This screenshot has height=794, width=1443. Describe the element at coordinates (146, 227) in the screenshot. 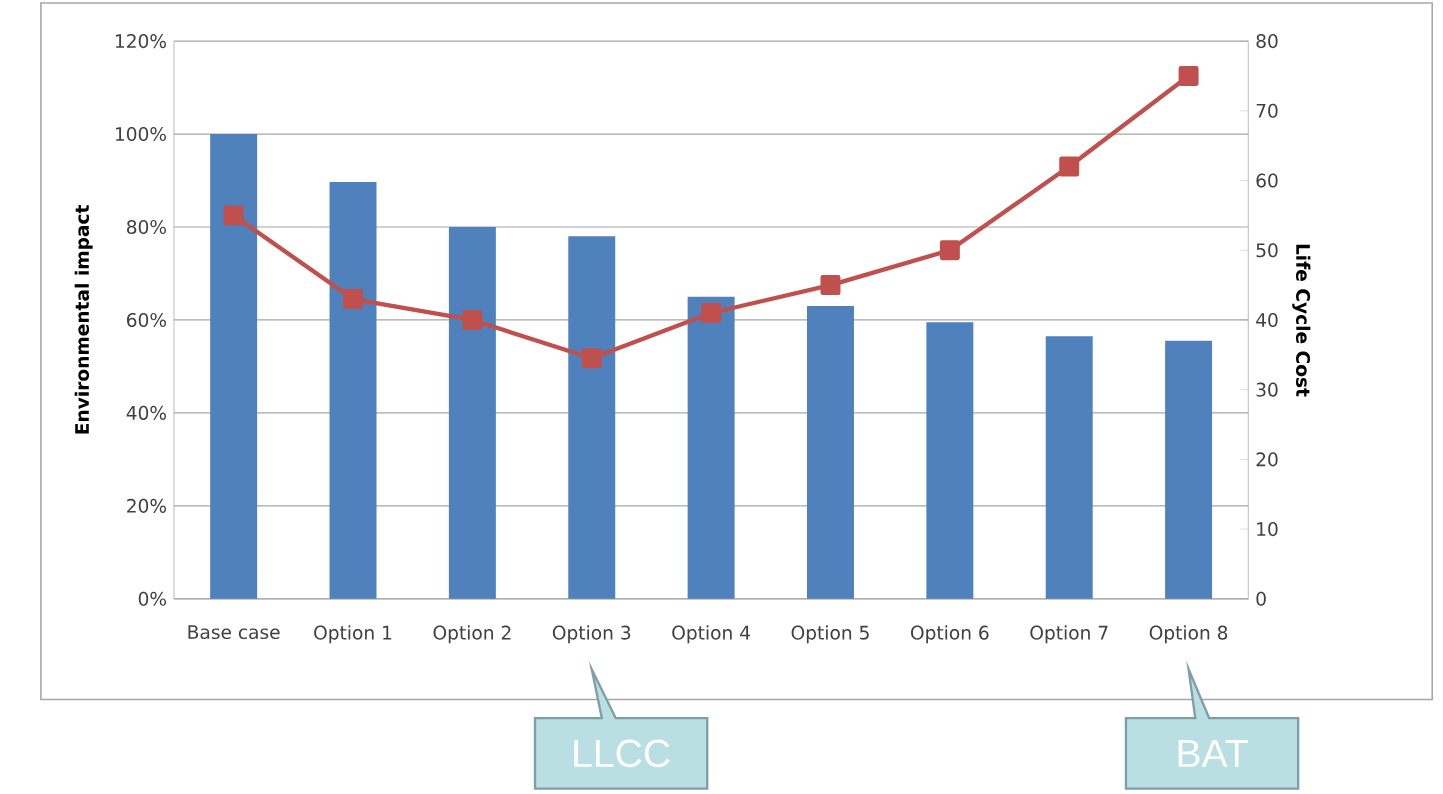

I see `y-tick-label: 80%` at that location.